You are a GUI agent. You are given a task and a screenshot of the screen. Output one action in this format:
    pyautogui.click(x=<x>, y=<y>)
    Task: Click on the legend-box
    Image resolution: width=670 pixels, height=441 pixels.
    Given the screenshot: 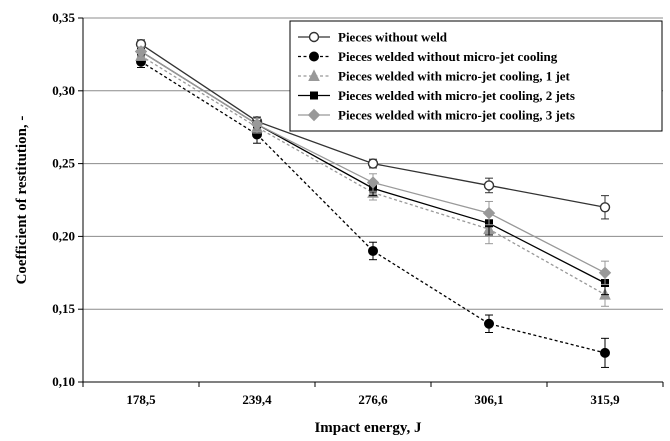 What is the action you would take?
    pyautogui.click(x=476, y=76)
    